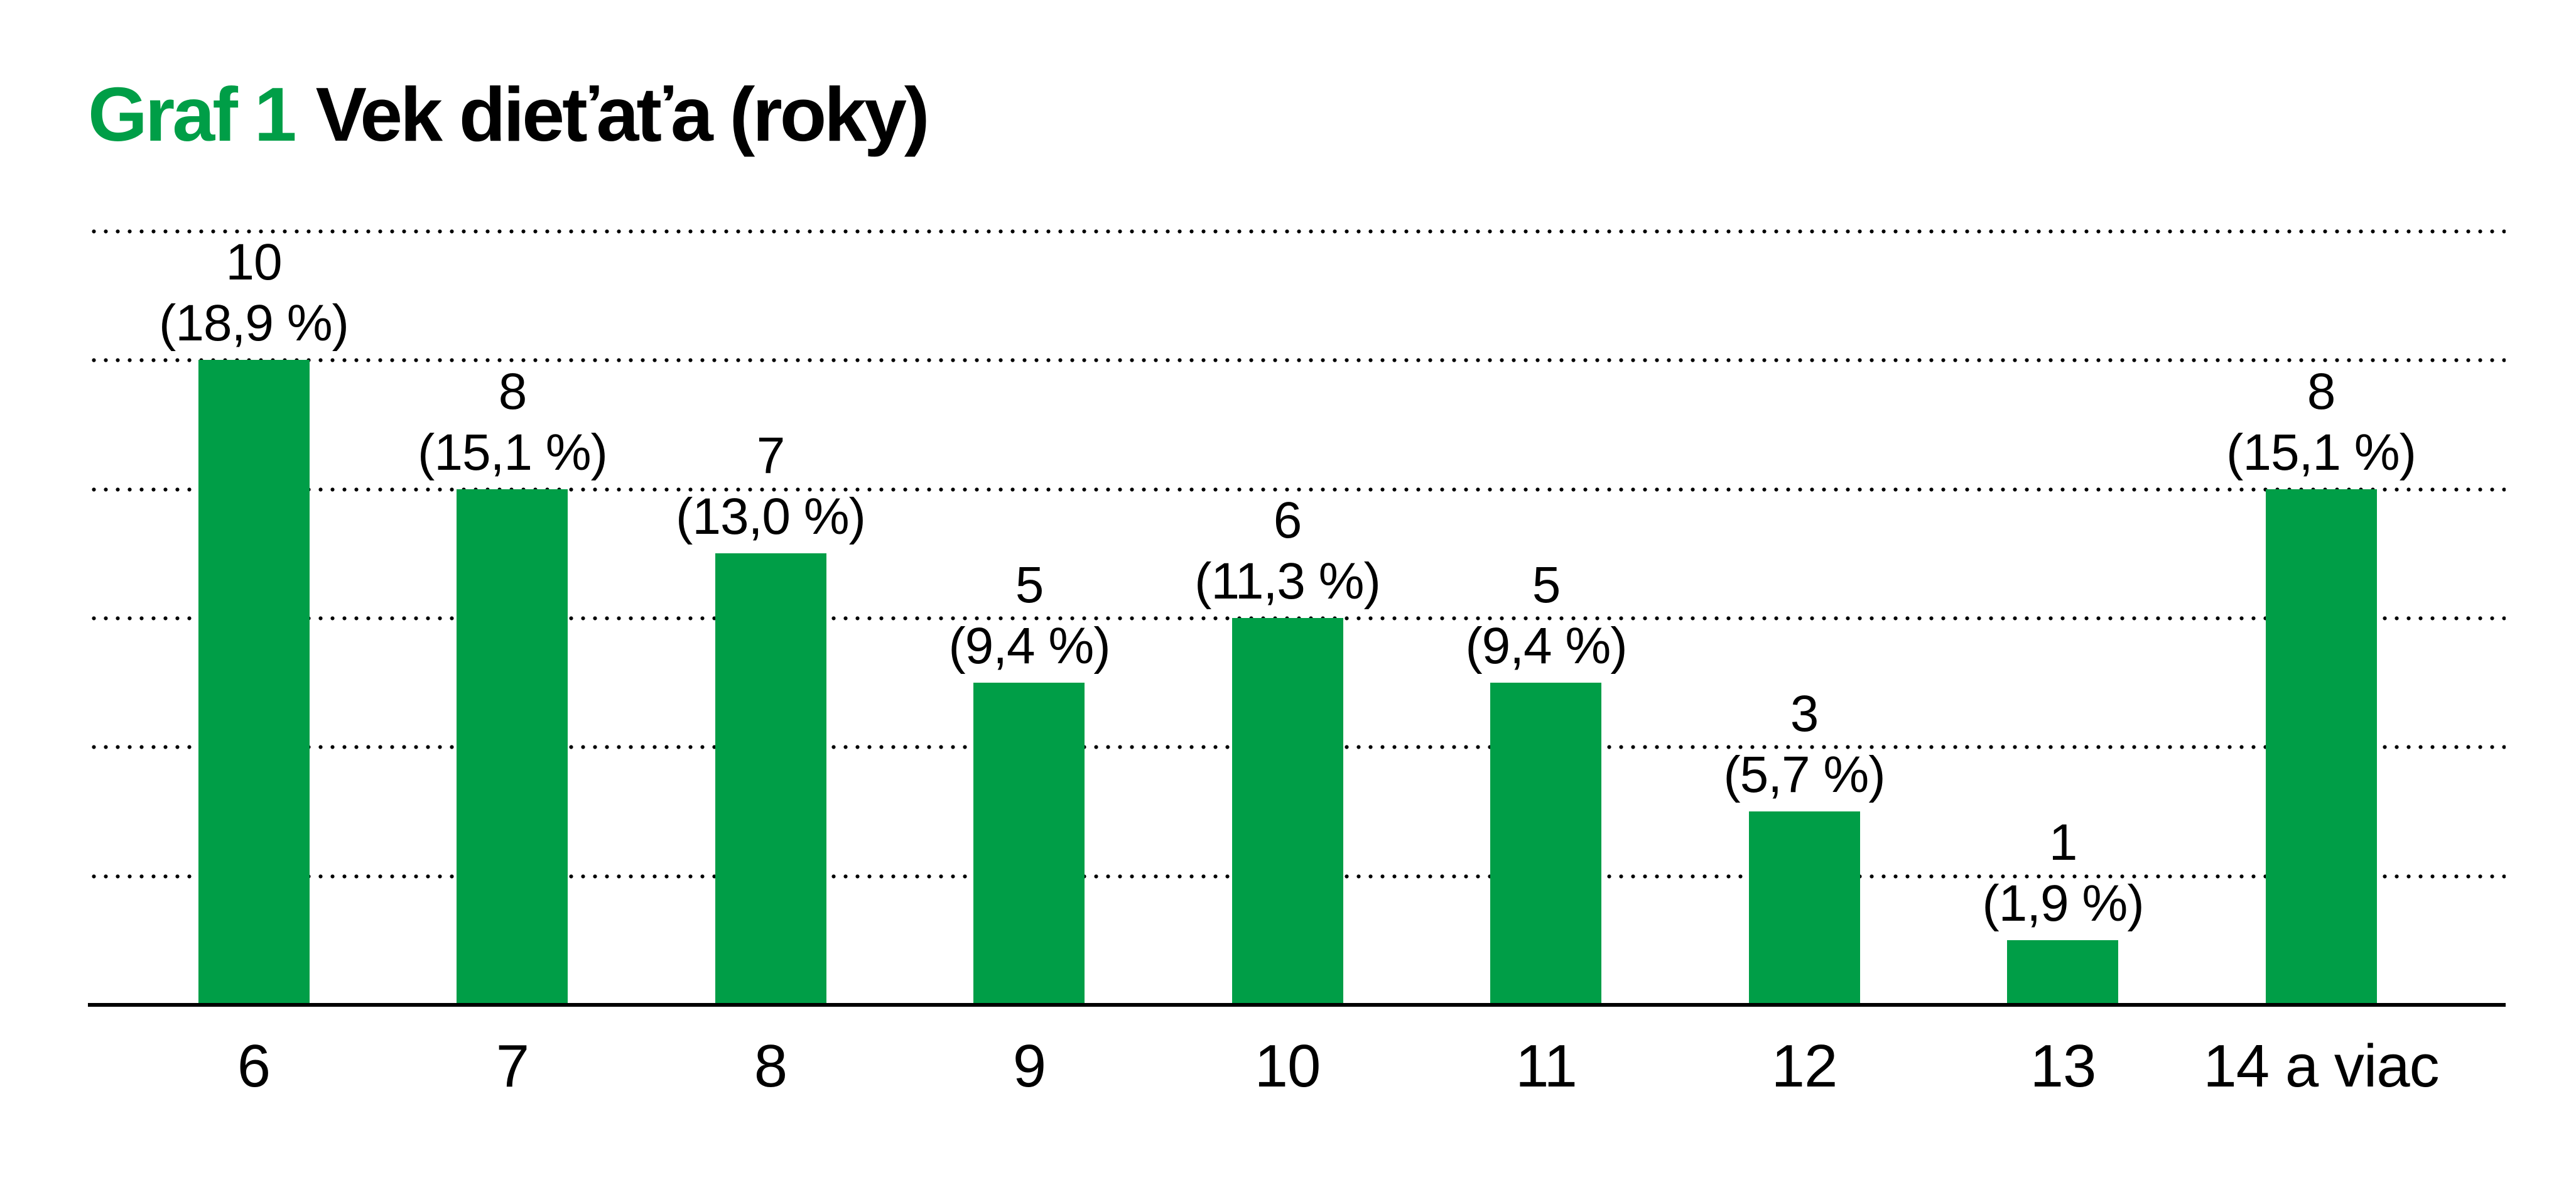  I want to click on chart-title: Graf 1 Vek dieťaťa (roky), so click(509, 114).